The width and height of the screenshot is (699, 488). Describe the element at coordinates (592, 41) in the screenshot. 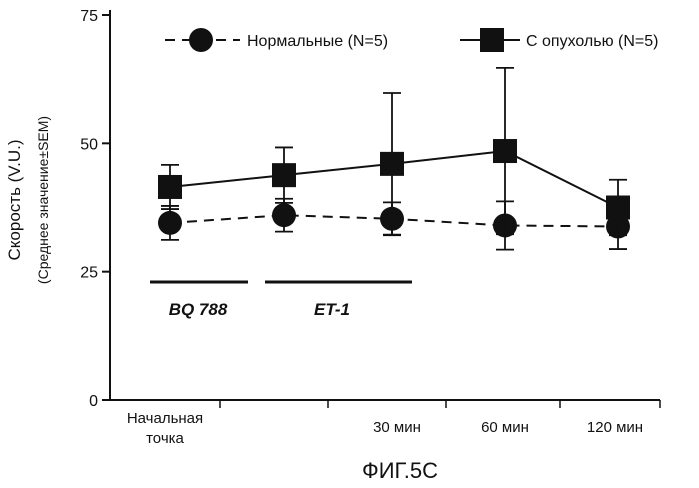

I see `legend-label: С опухолью (N=5)` at that location.